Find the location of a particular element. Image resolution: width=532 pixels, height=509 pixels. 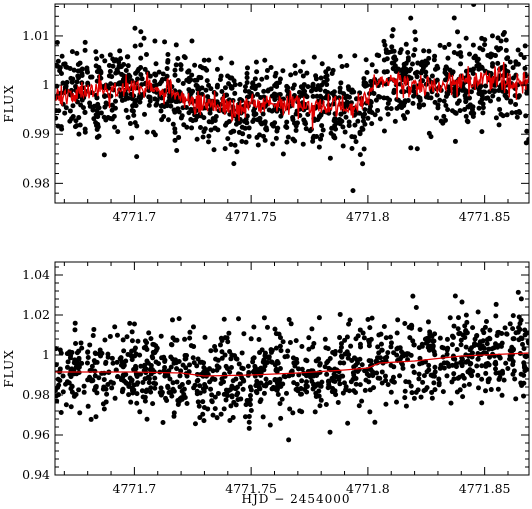

x-axis-label: HJD − 2454000 is located at coordinates (295, 499).